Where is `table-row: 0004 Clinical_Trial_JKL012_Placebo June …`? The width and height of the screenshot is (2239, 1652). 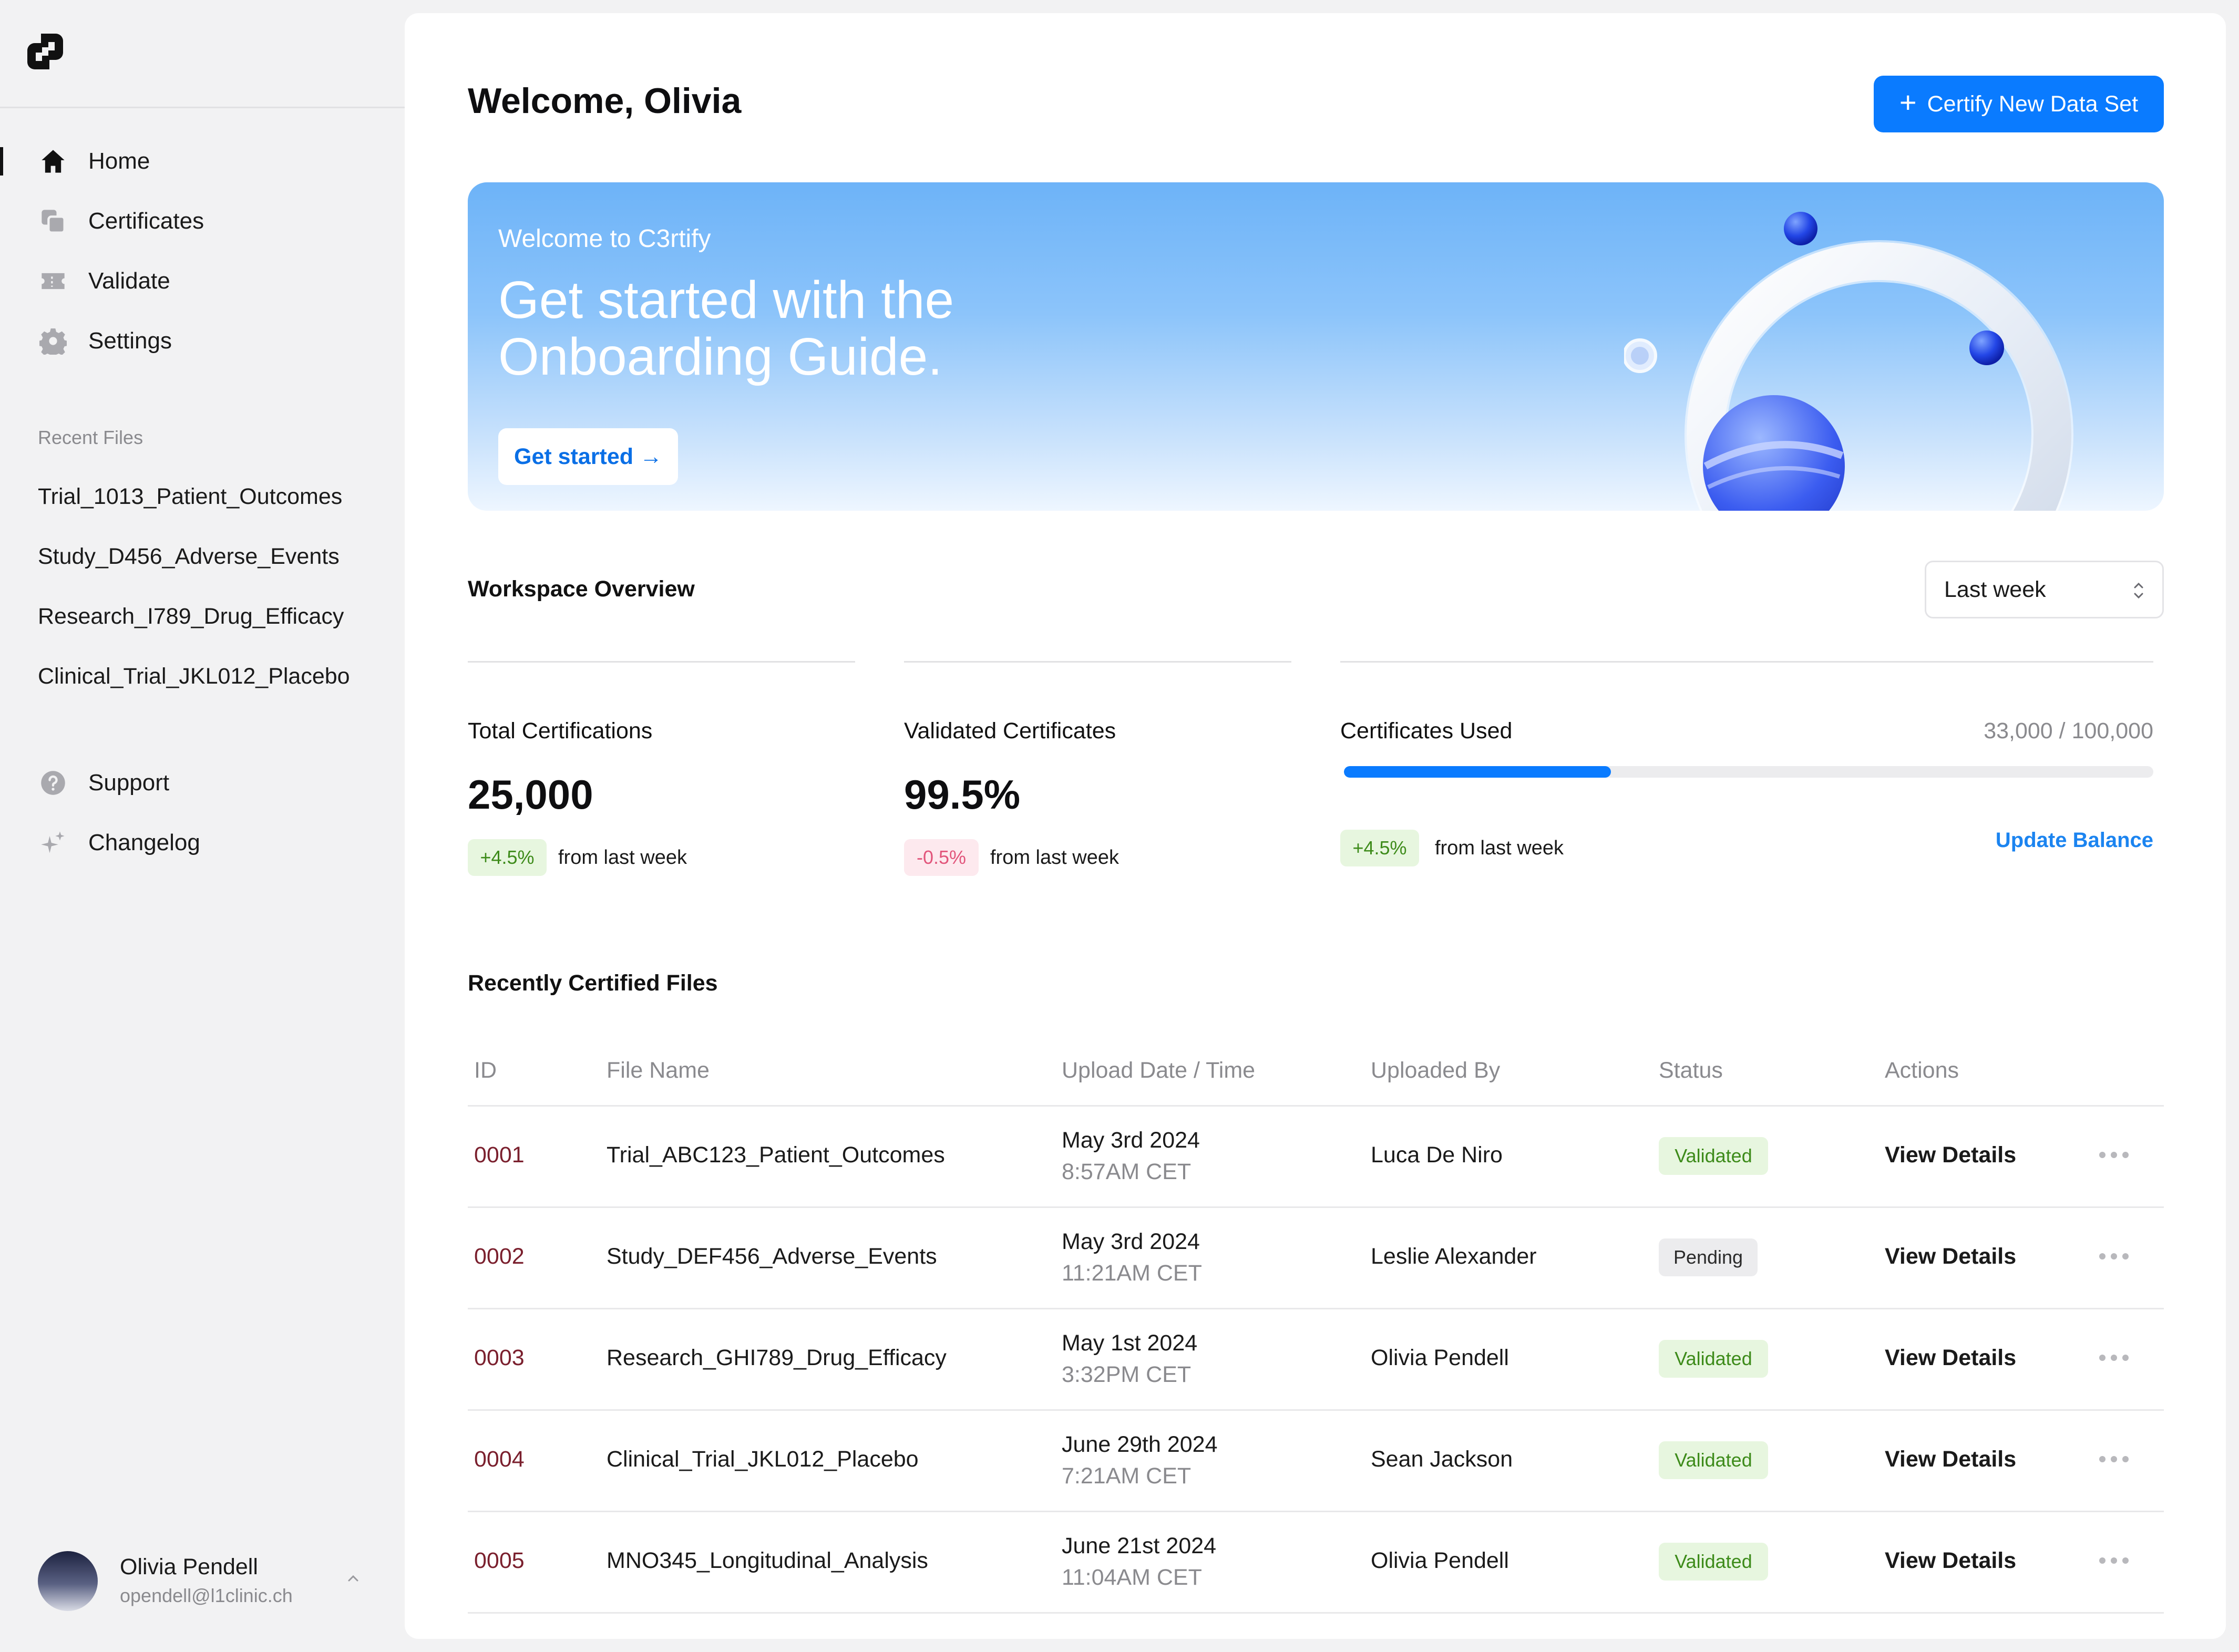 table-row: 0004 Clinical_Trial_JKL012_Placebo June … is located at coordinates (1316, 1461).